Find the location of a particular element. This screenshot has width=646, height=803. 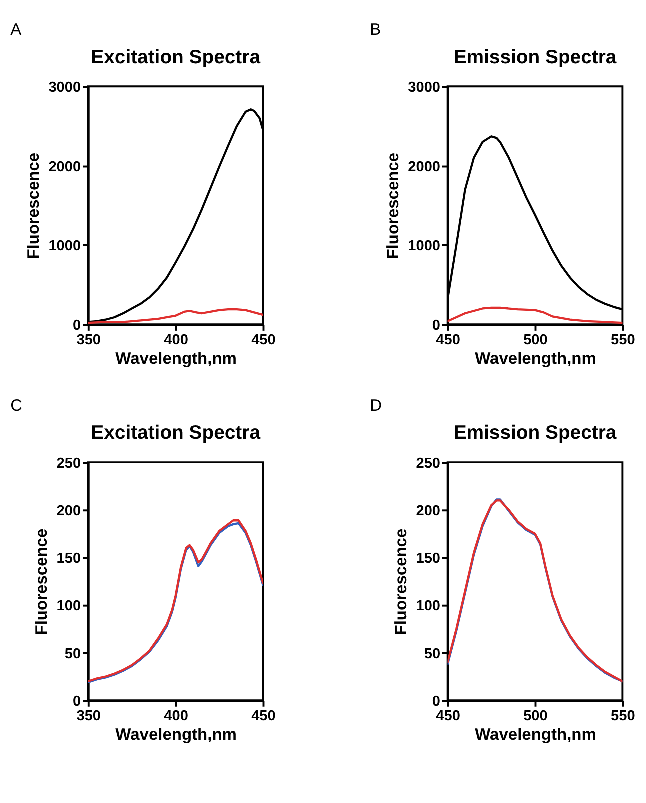

text: C is located at coordinates (16, 406).